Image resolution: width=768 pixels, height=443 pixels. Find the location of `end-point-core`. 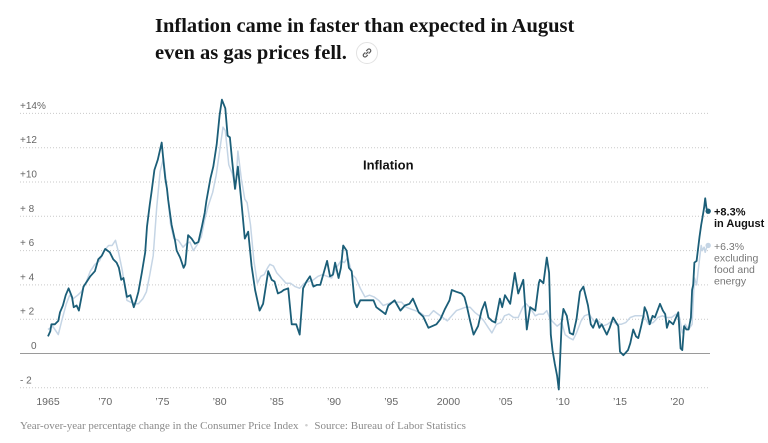

end-point-core is located at coordinates (708, 245).